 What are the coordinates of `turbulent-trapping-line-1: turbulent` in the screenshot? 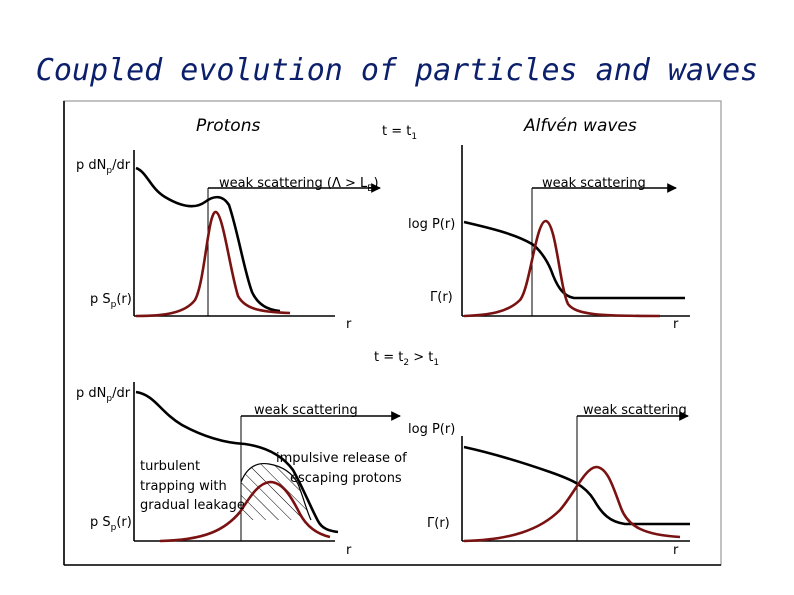 It's located at (170, 466).